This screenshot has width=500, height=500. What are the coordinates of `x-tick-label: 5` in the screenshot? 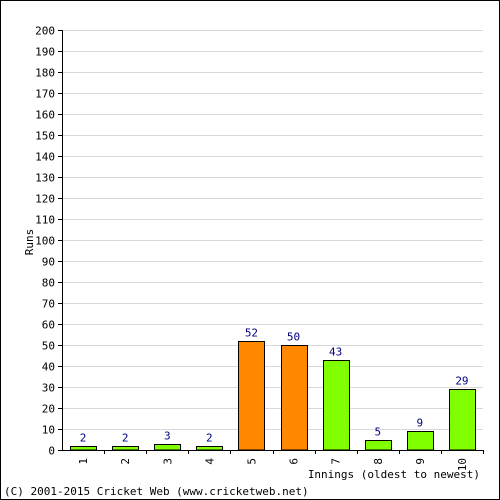 It's located at (251, 461).